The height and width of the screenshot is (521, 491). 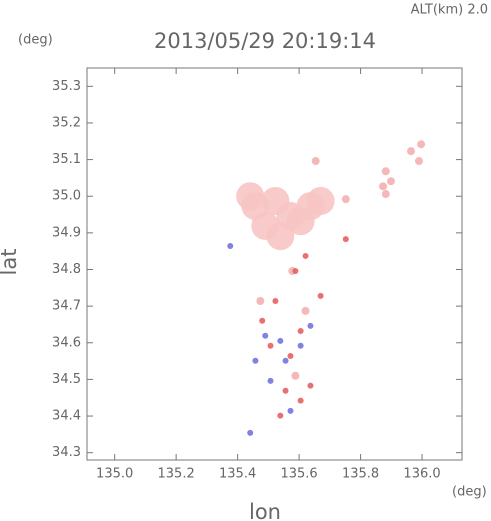 I want to click on y-tick-label: 35.1, so click(x=66, y=159).